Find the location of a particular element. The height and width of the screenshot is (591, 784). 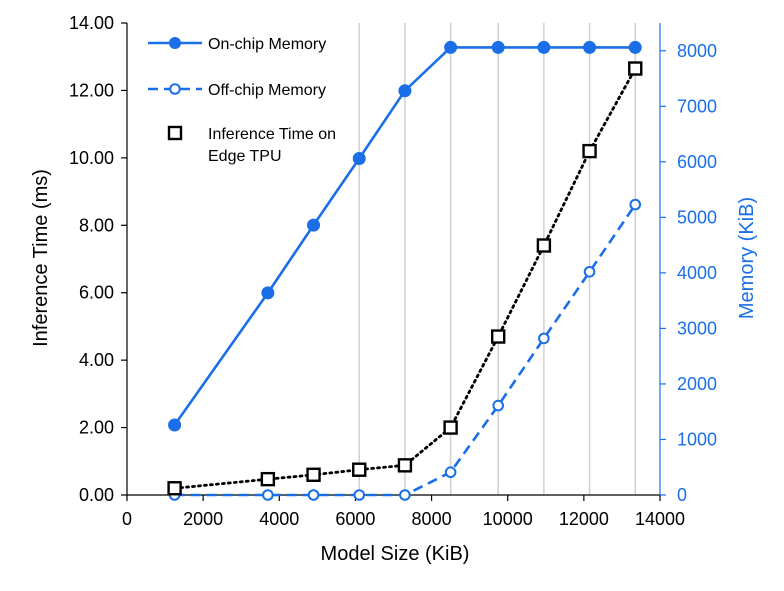

legend-entry: On-chip Memory is located at coordinates (237, 44).